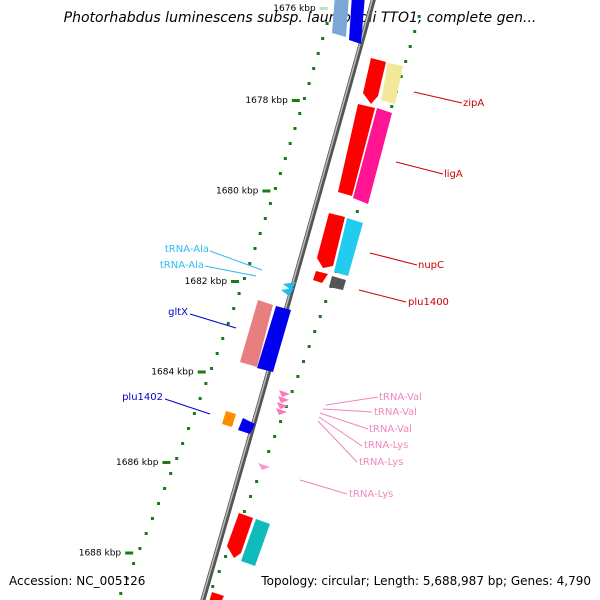 Image resolution: width=600 pixels, height=600 pixels. What do you see at coordinates (473, 103) in the screenshot?
I see `gene-label-zipa: zipA` at bounding box center [473, 103].